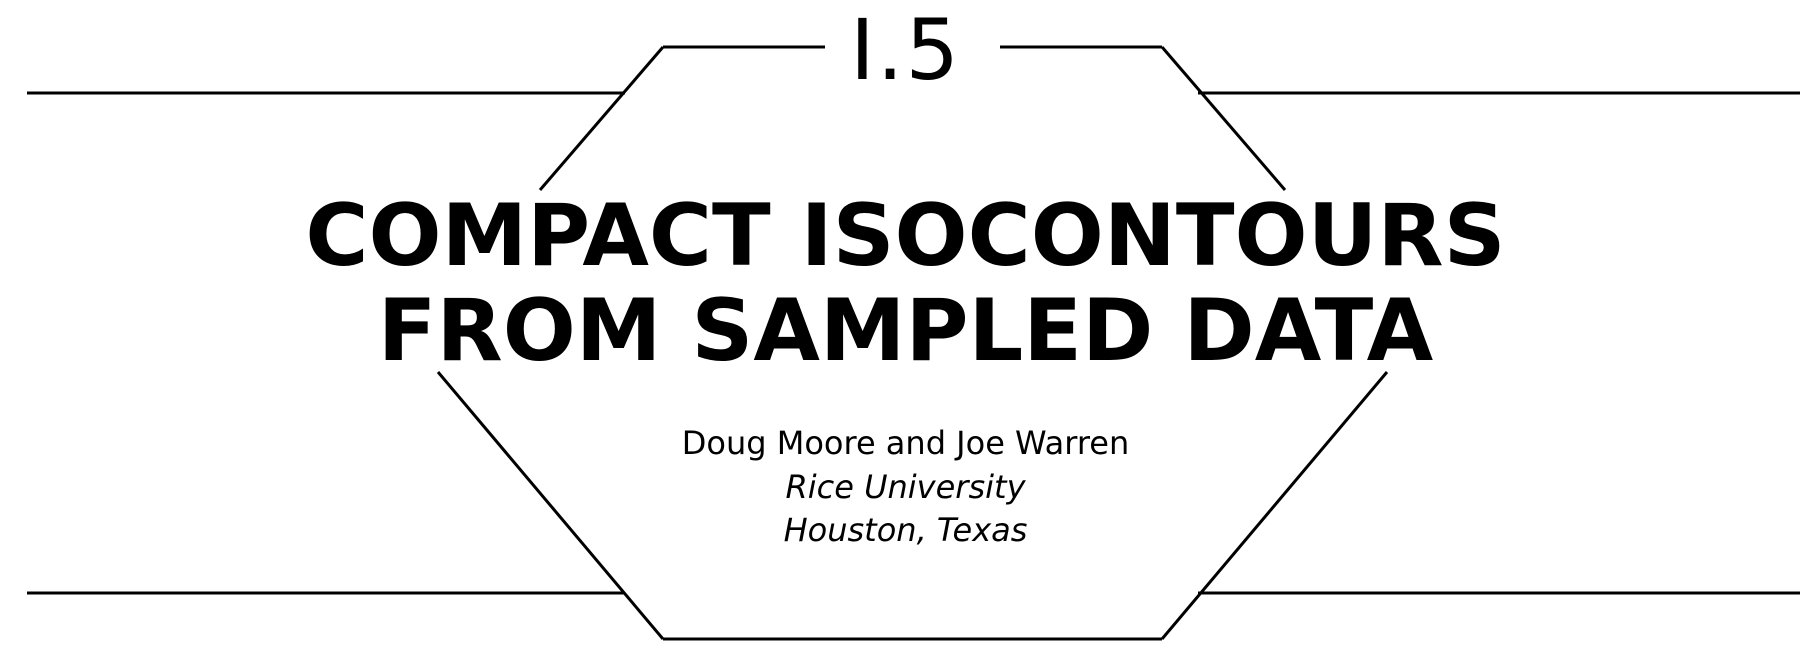 The image size is (1811, 656). I want to click on octagon-lower-right-slant, so click(1274, 505).